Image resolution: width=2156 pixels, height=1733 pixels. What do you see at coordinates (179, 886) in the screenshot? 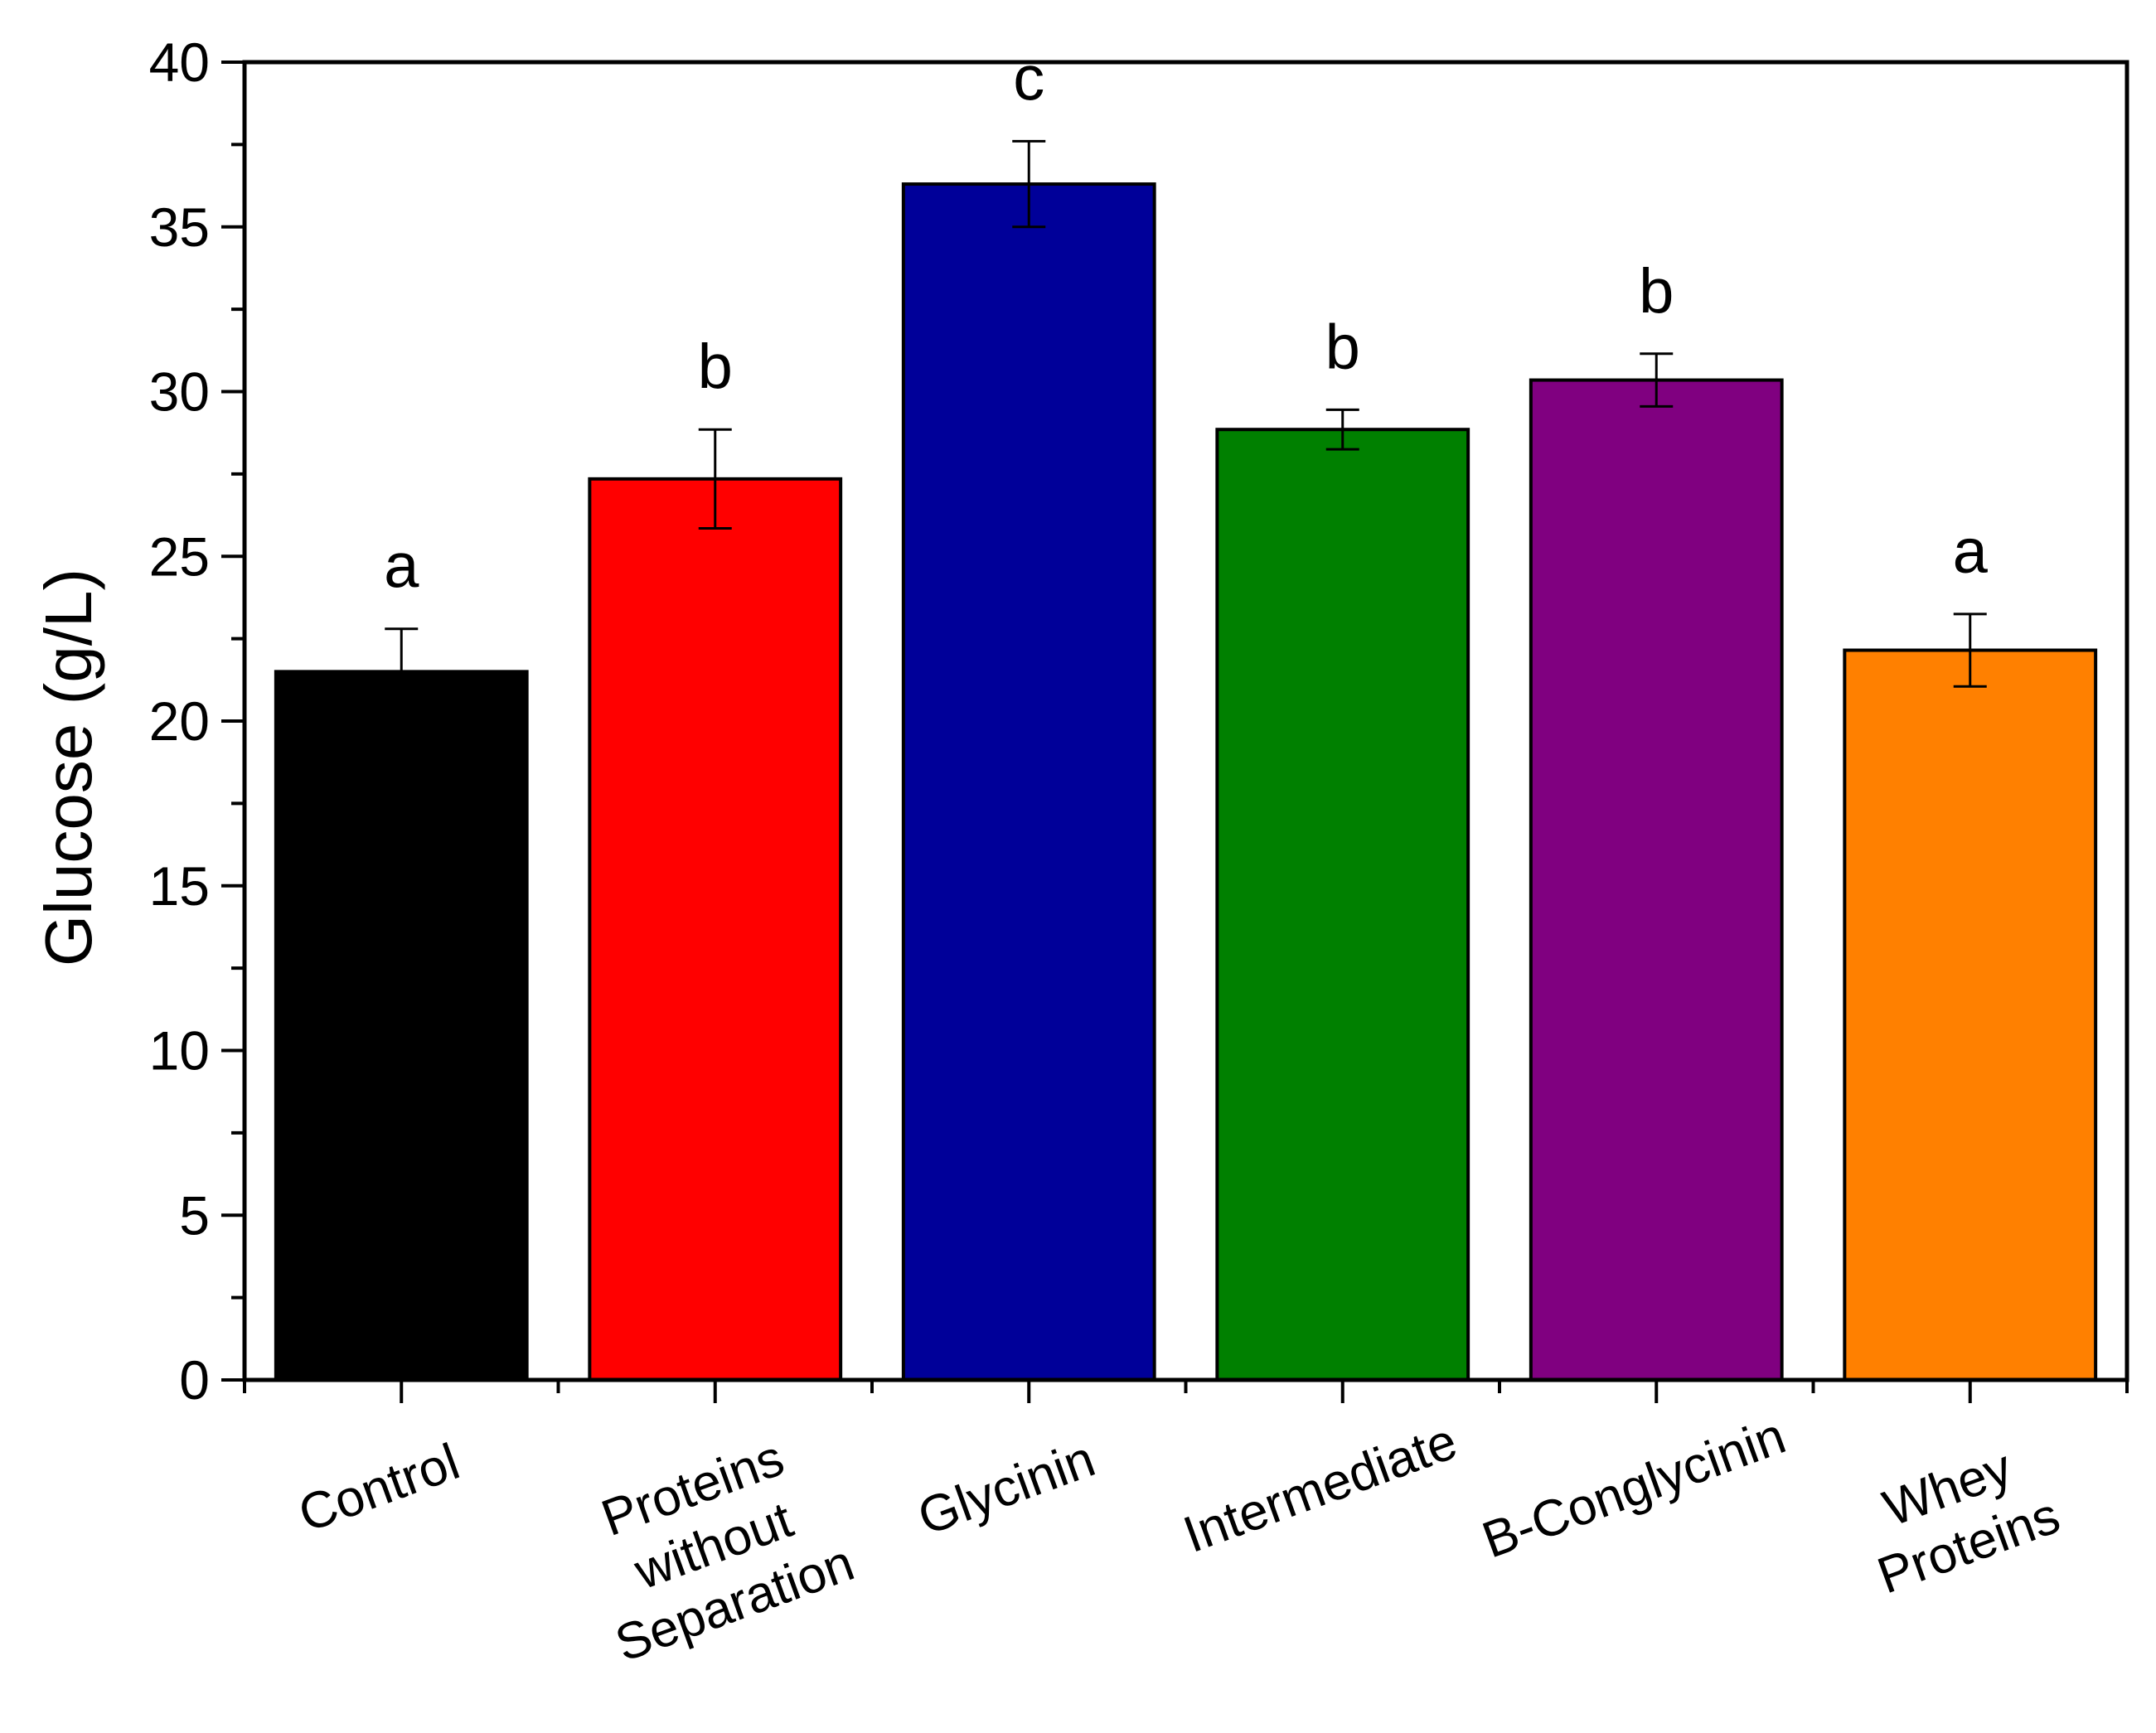
I see `y-tick-label-3: 15` at bounding box center [179, 886].